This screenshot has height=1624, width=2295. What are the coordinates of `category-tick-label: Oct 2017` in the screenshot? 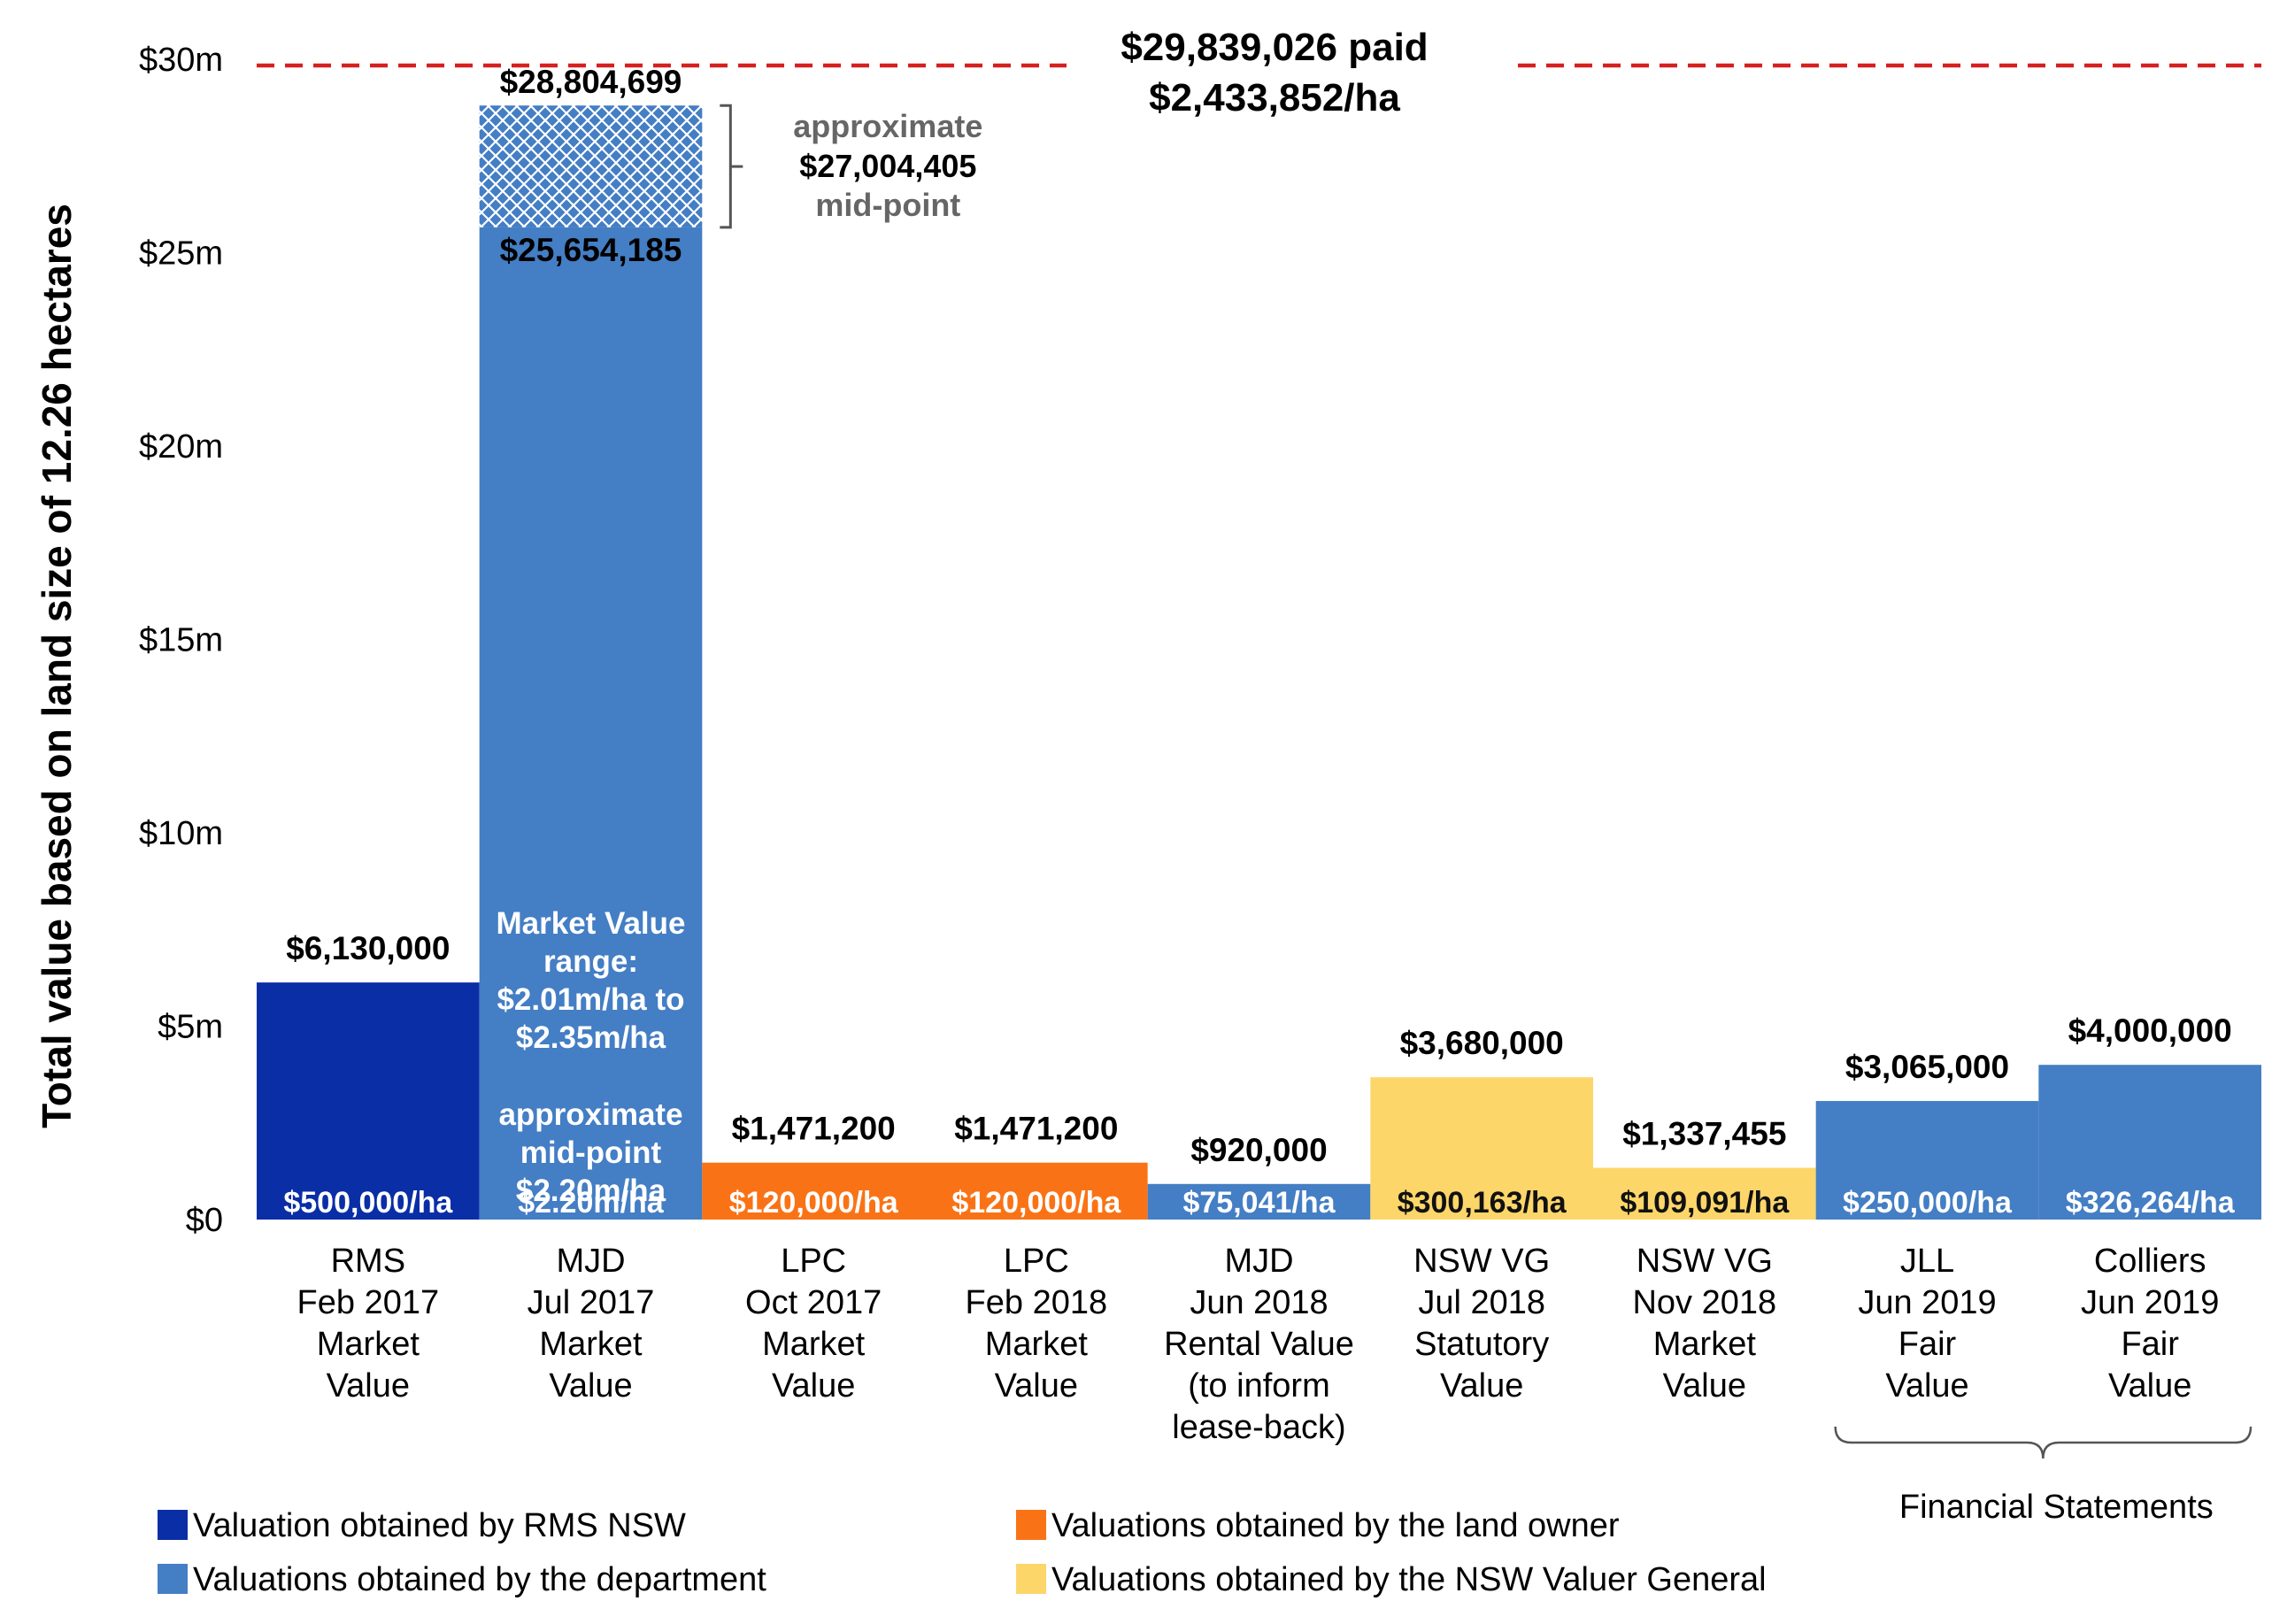 It's located at (813, 1302).